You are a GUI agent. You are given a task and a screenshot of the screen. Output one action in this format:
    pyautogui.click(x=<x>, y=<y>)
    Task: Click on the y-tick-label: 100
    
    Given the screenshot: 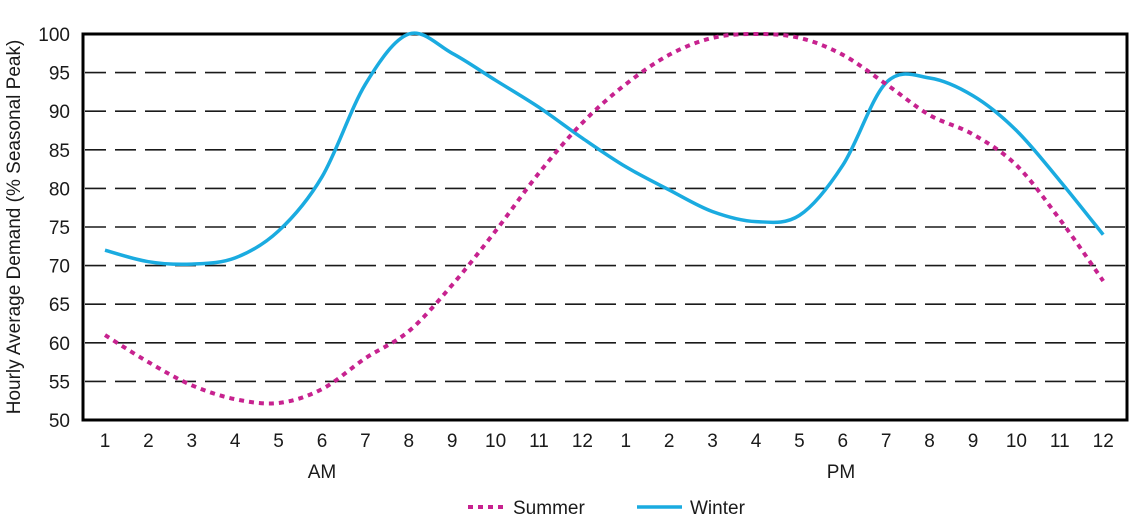 What is the action you would take?
    pyautogui.click(x=54, y=35)
    